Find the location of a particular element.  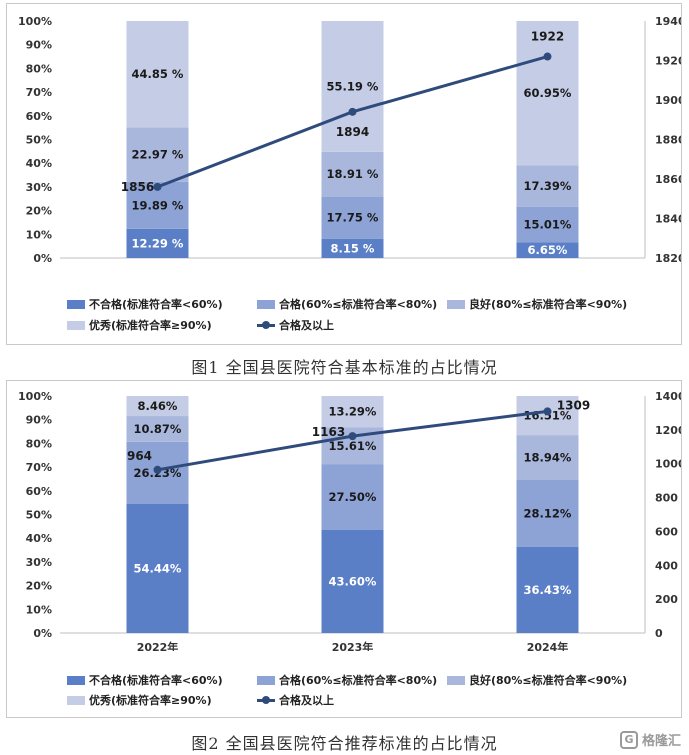

bar-data-label: 27.50% is located at coordinates (353, 497).